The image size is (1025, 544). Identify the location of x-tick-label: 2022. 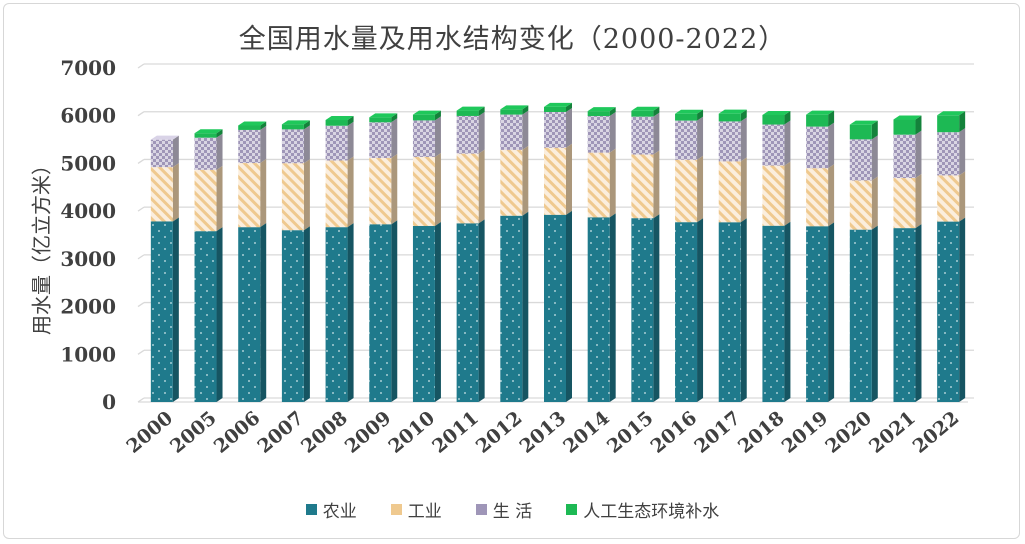
(936, 432).